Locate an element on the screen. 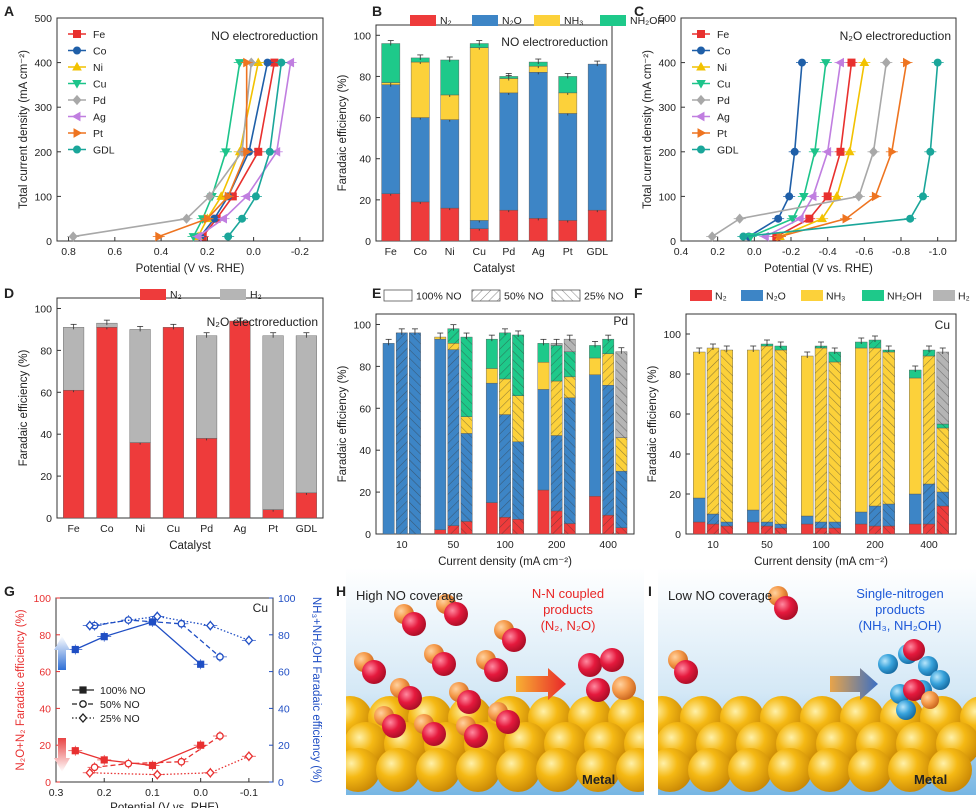  y-axis-title-left: N₂O+N₂ Faradaic efficiency (%) is located at coordinates (21, 689).